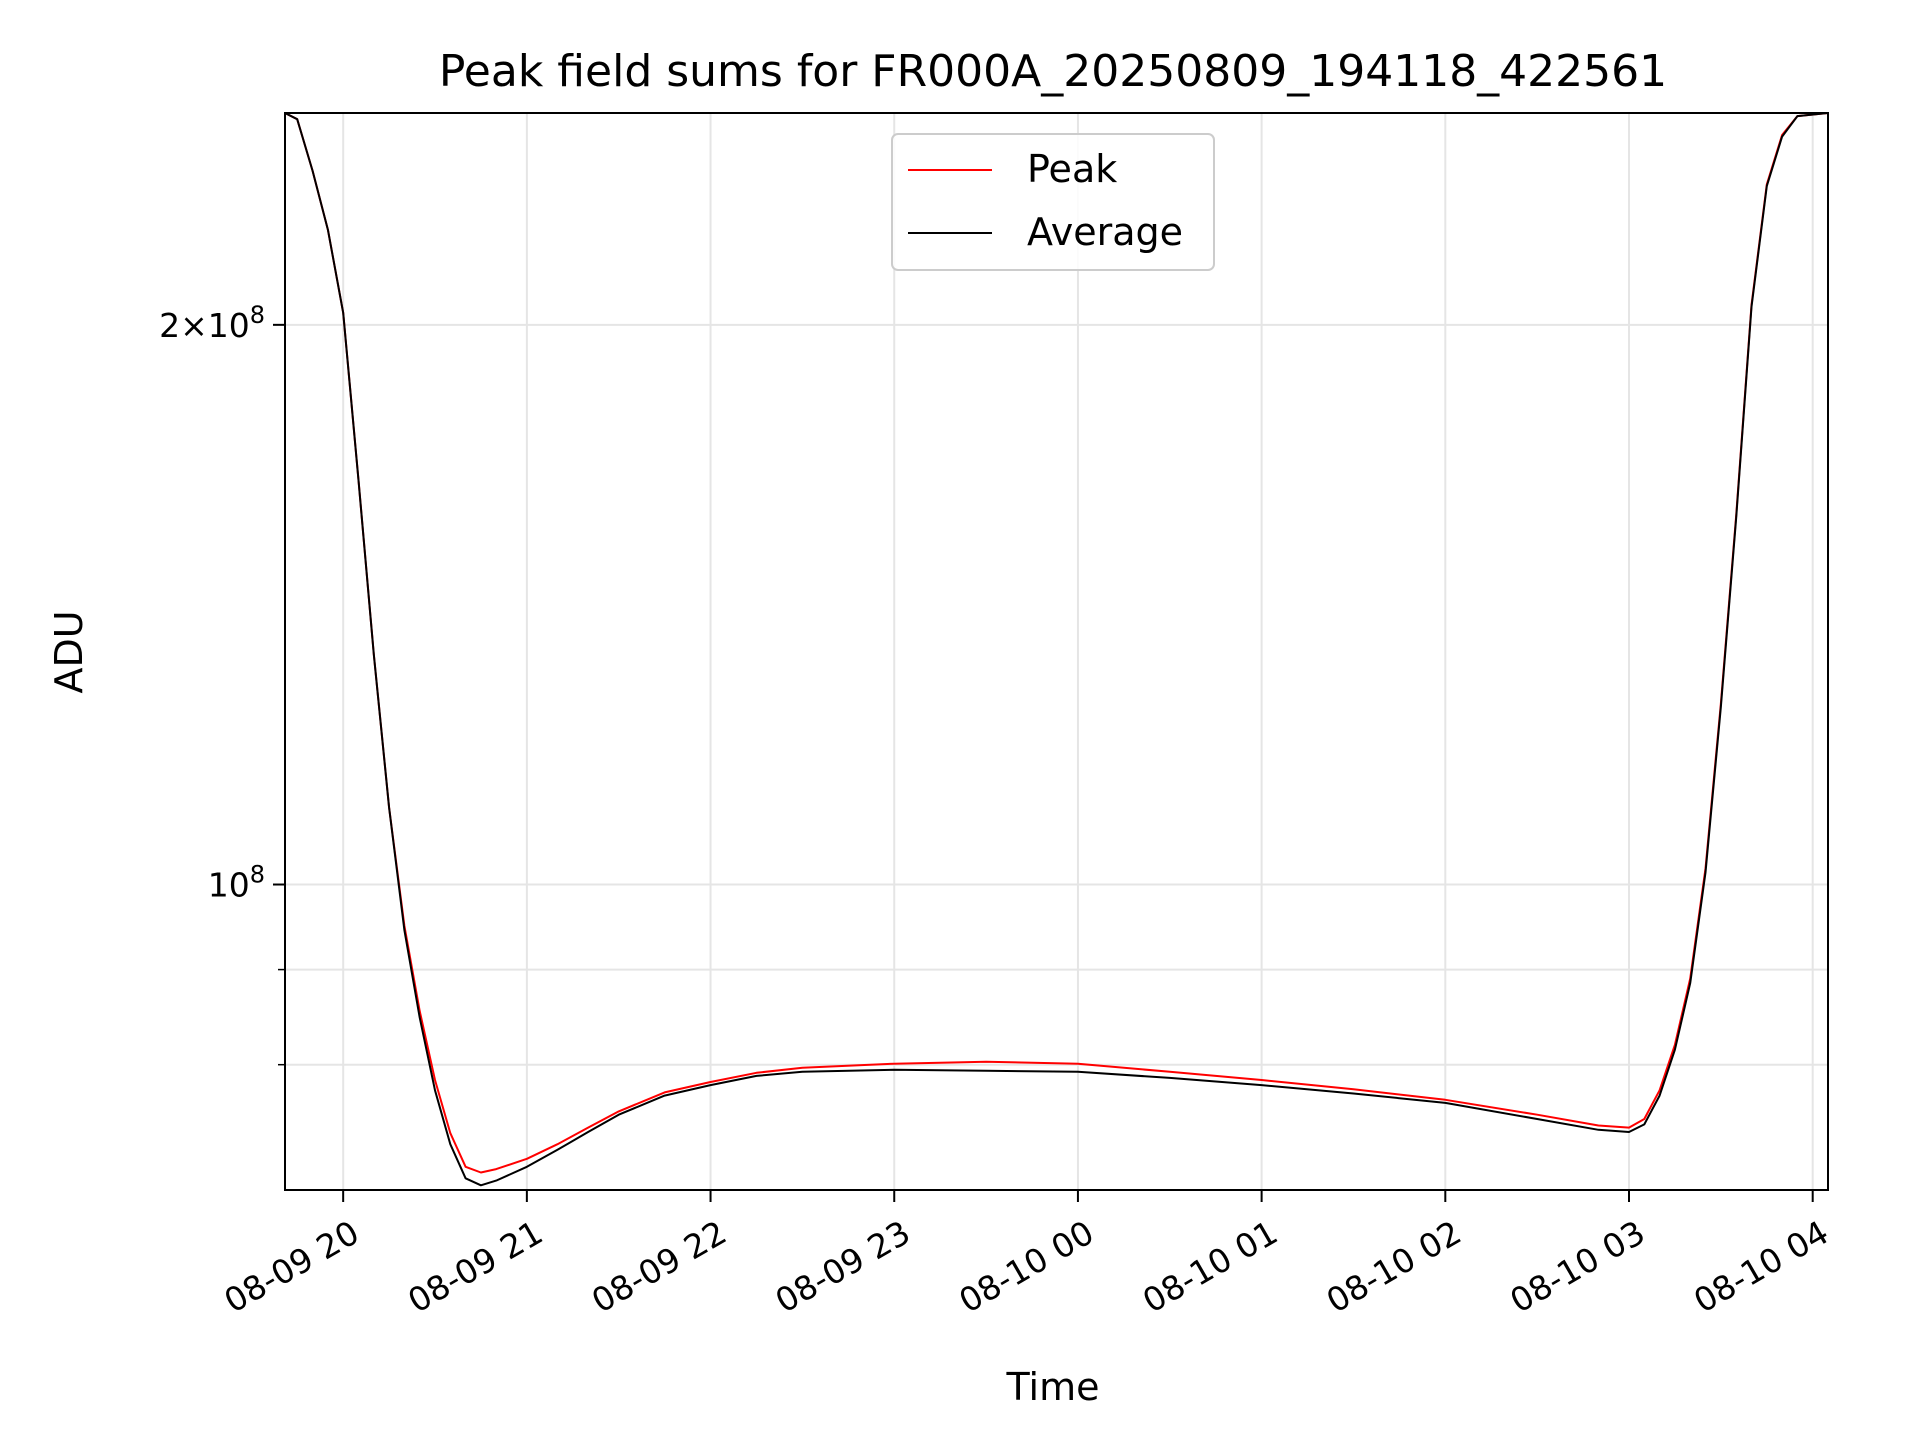 The width and height of the screenshot is (1920, 1444). Describe the element at coordinates (69, 651) in the screenshot. I see `y-axis-label: ADU` at that location.